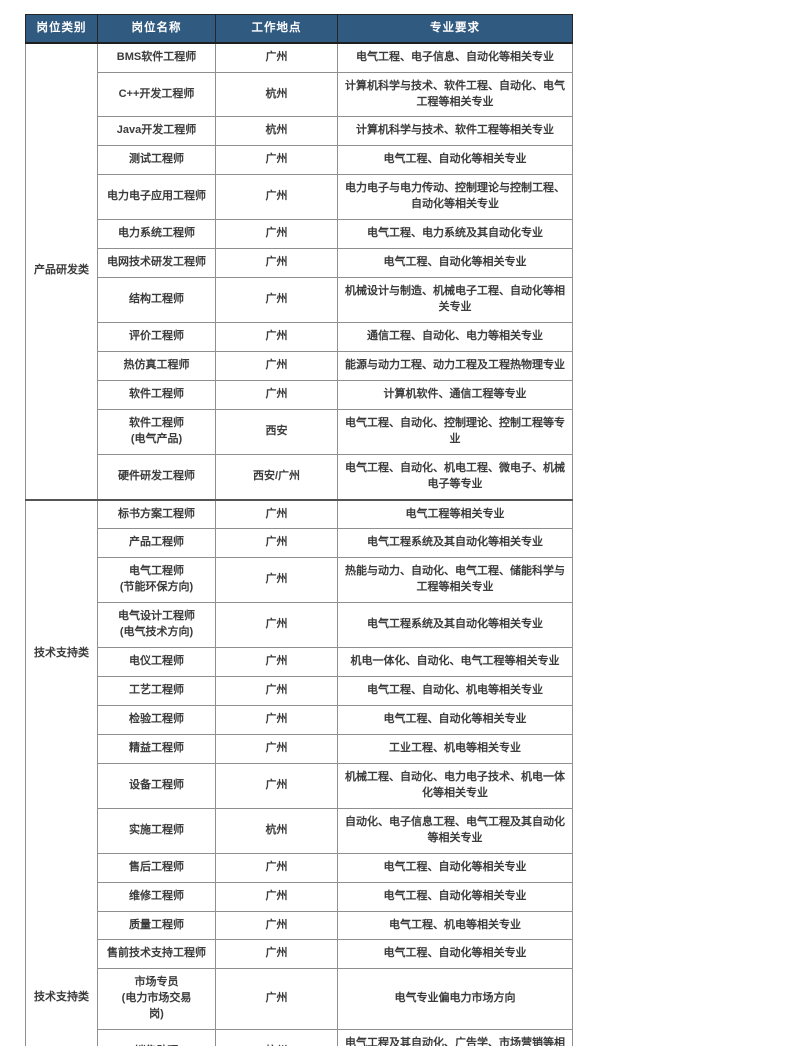 This screenshot has width=799, height=1046. I want to click on position-name-cell: 电气工程师 (节能环保方向), so click(156, 580).